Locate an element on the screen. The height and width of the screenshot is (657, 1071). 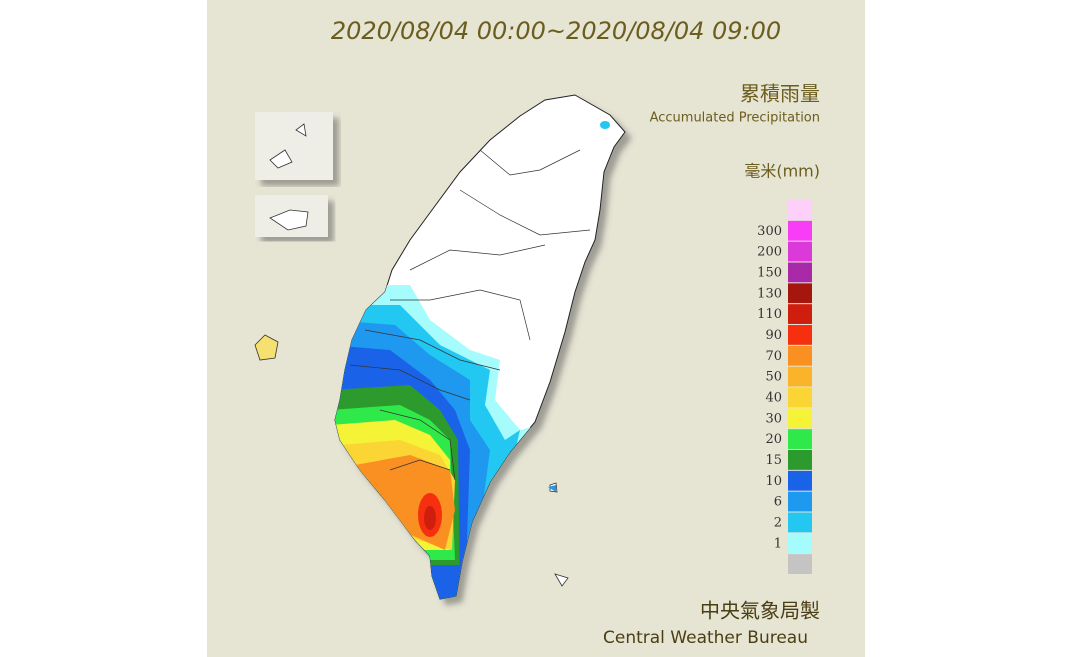
footer-en: Central Weather Bureau is located at coordinates (705, 638).